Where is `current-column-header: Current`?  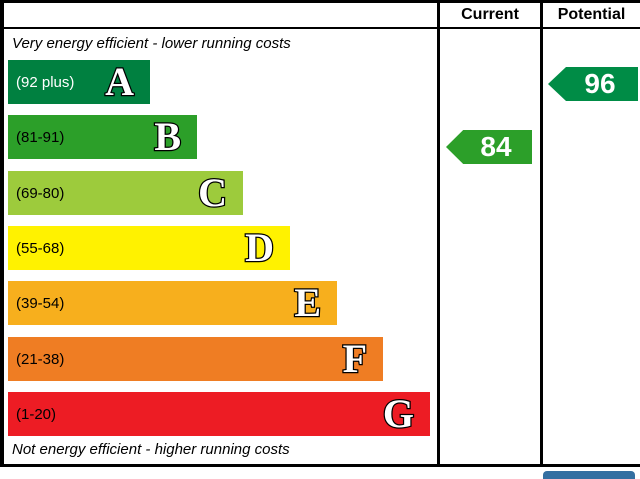 current-column-header: Current is located at coordinates (490, 14).